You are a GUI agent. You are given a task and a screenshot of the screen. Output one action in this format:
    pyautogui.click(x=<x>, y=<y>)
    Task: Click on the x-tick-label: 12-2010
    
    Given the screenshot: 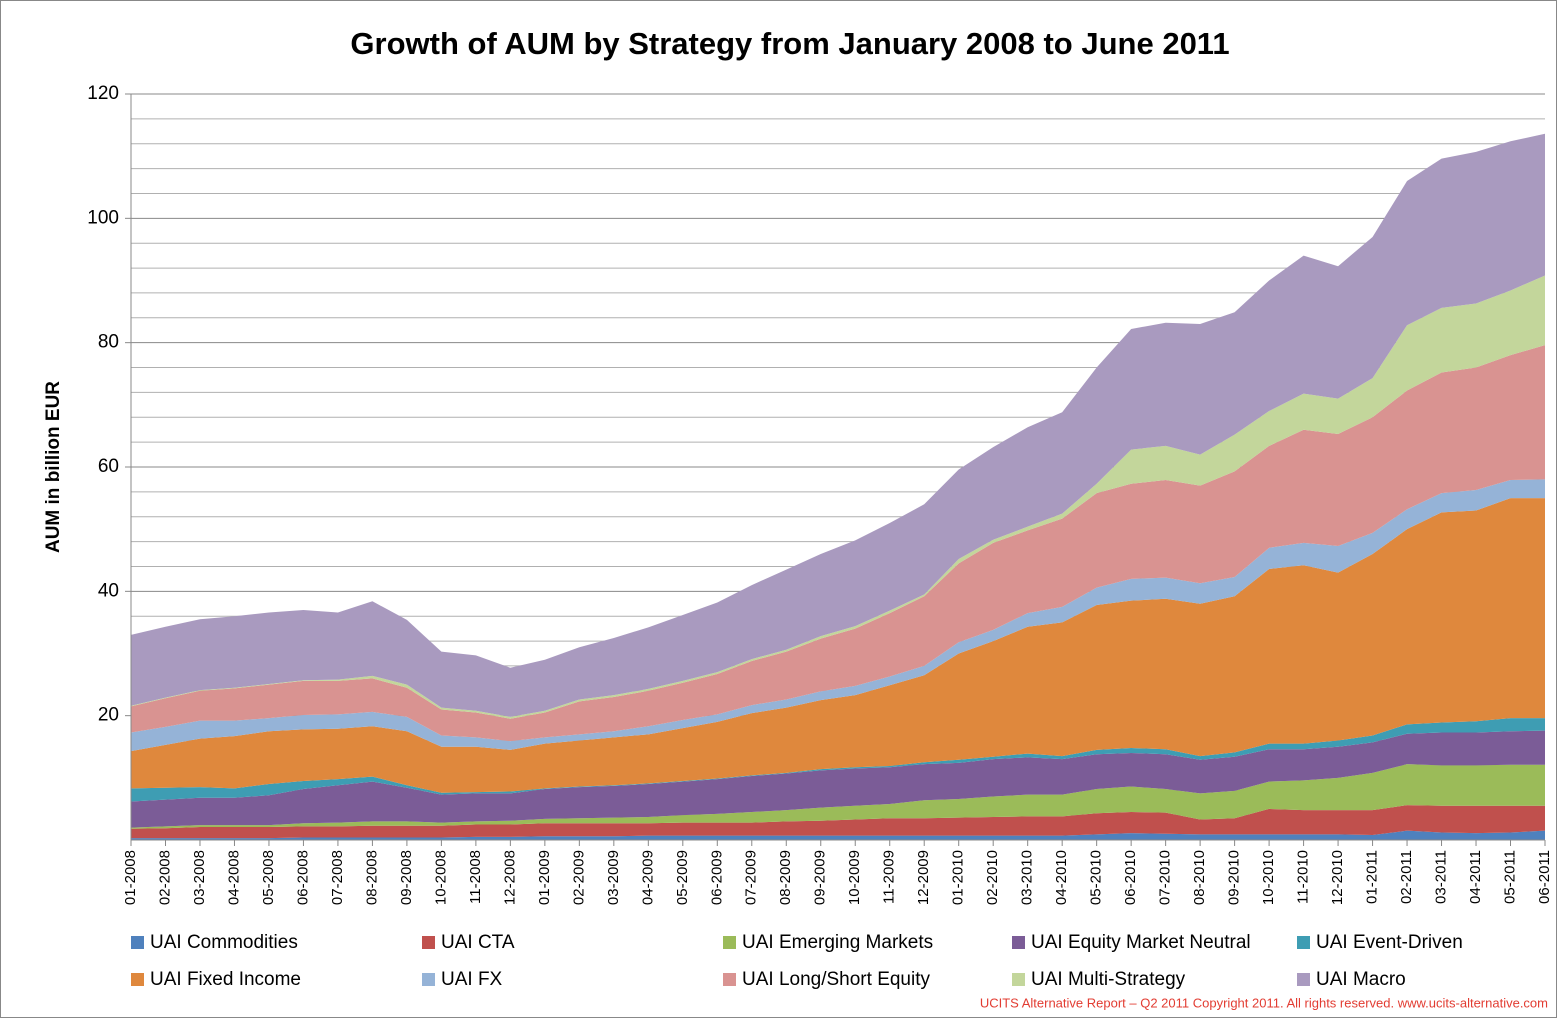 What is the action you would take?
    pyautogui.click(x=1337, y=877)
    